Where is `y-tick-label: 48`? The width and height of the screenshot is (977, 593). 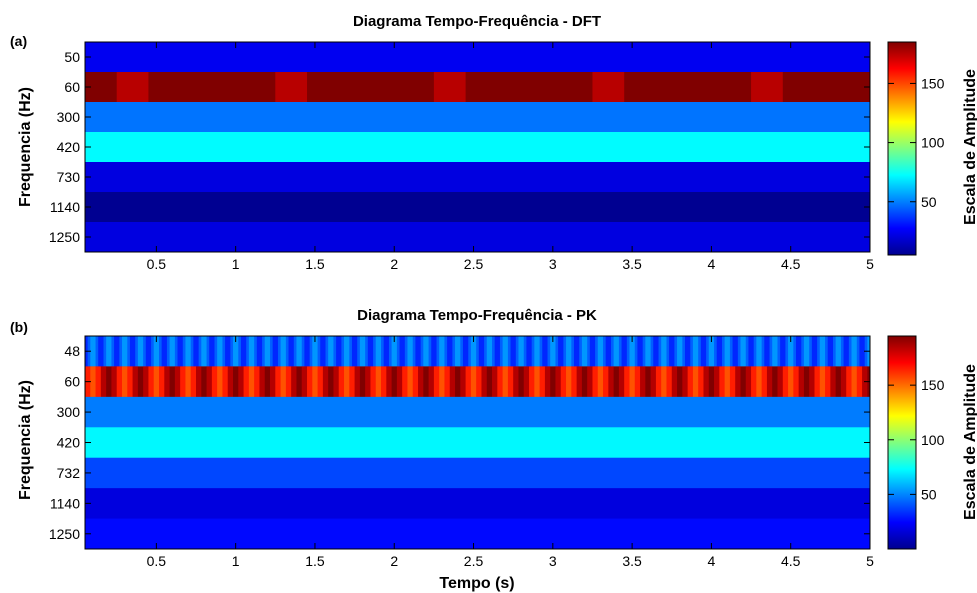
y-tick-label: 48 is located at coordinates (72, 351).